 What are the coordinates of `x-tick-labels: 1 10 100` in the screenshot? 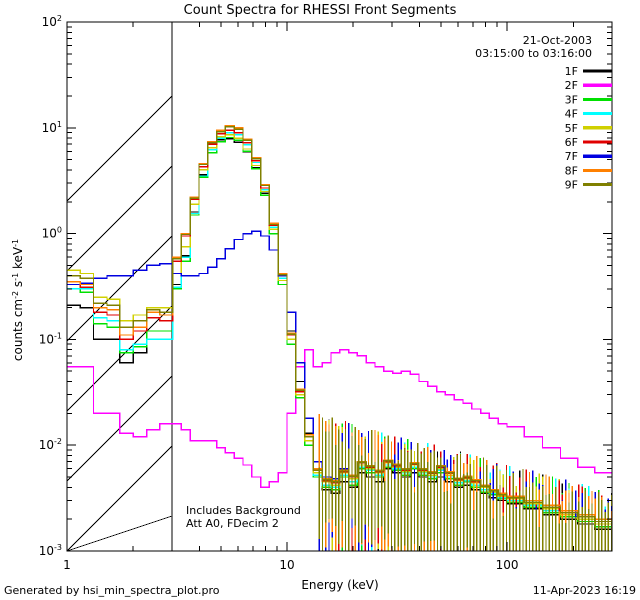 It's located at (290, 565).